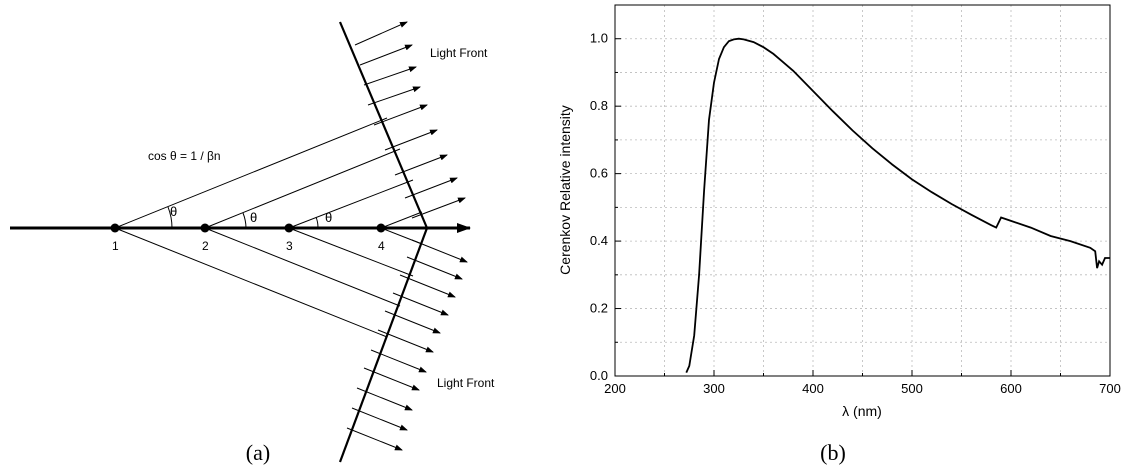  Describe the element at coordinates (615, 388) in the screenshot. I see `x-tick-label: 200` at that location.